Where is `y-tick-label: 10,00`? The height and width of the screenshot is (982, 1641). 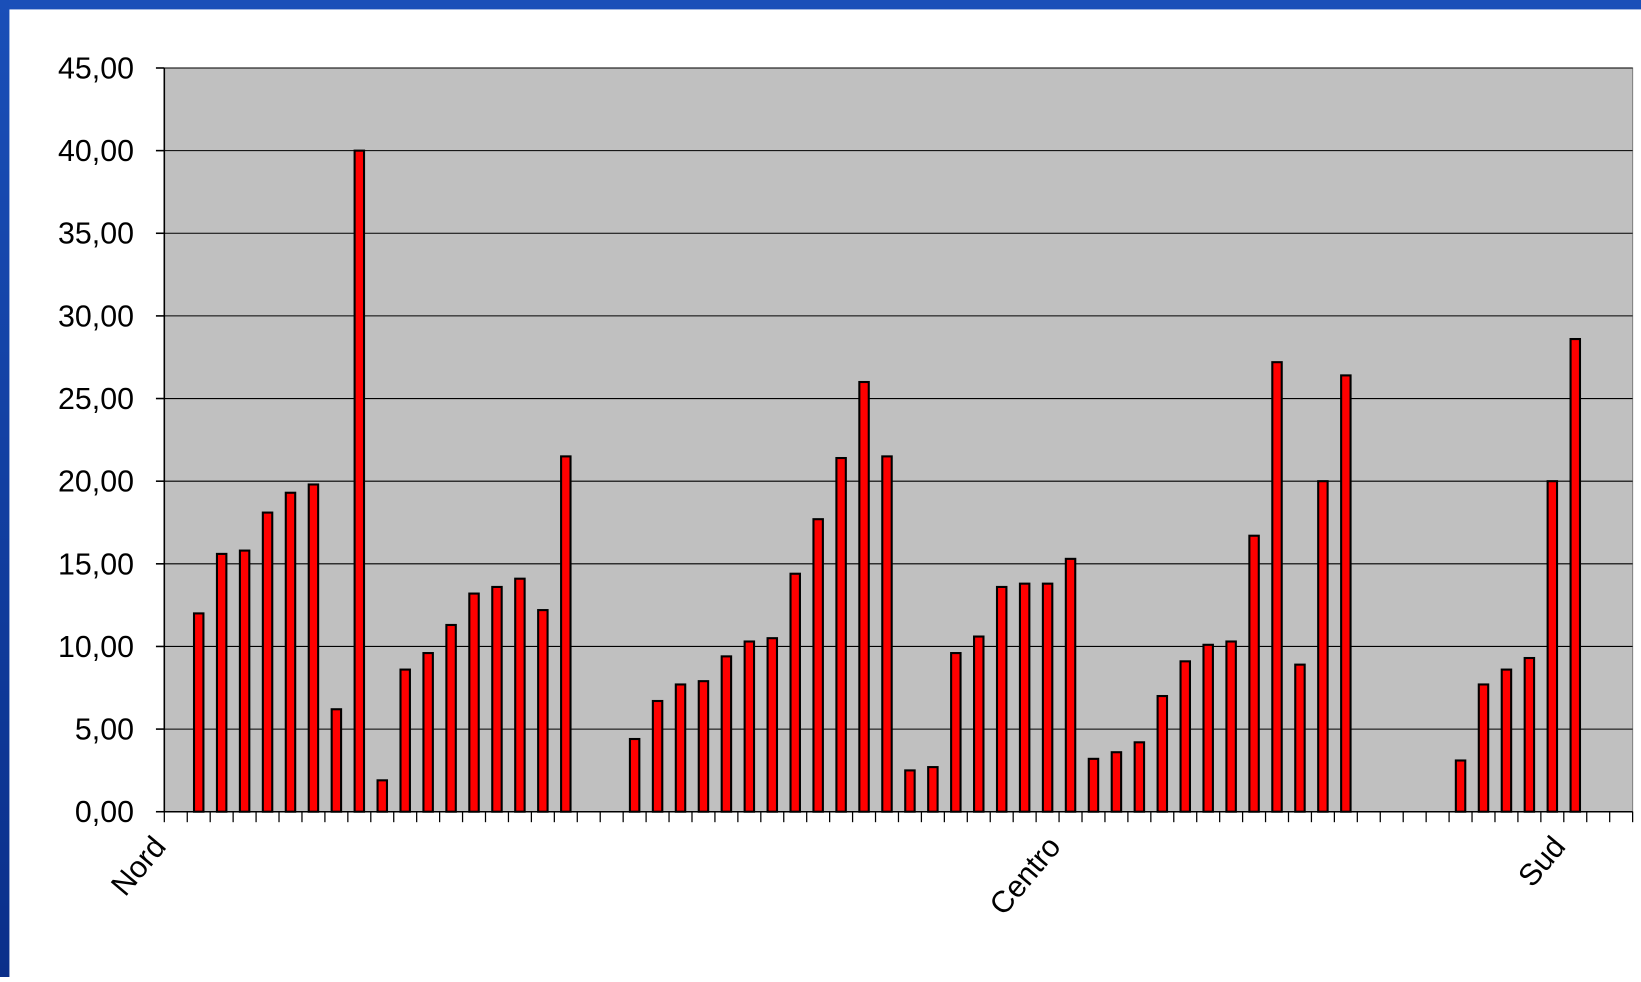 y-tick-label: 10,00 is located at coordinates (96, 647).